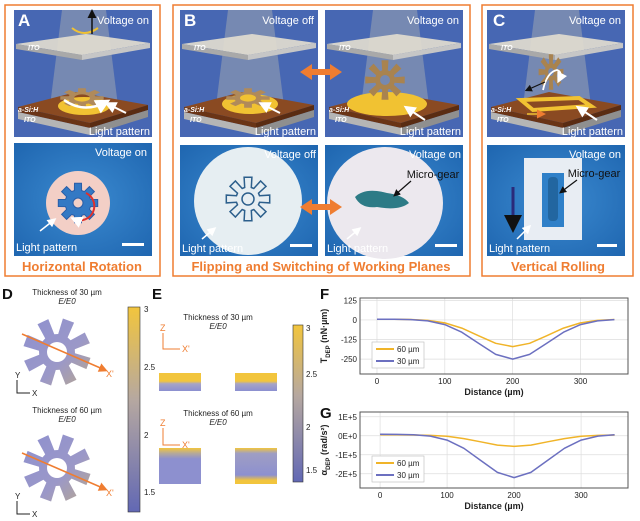 This screenshot has height=521, width=640. Describe the element at coordinates (394, 202) in the screenshot. I see `panel-b-micrograph-on: Micro-gear Voltage on Light pattern` at that location.